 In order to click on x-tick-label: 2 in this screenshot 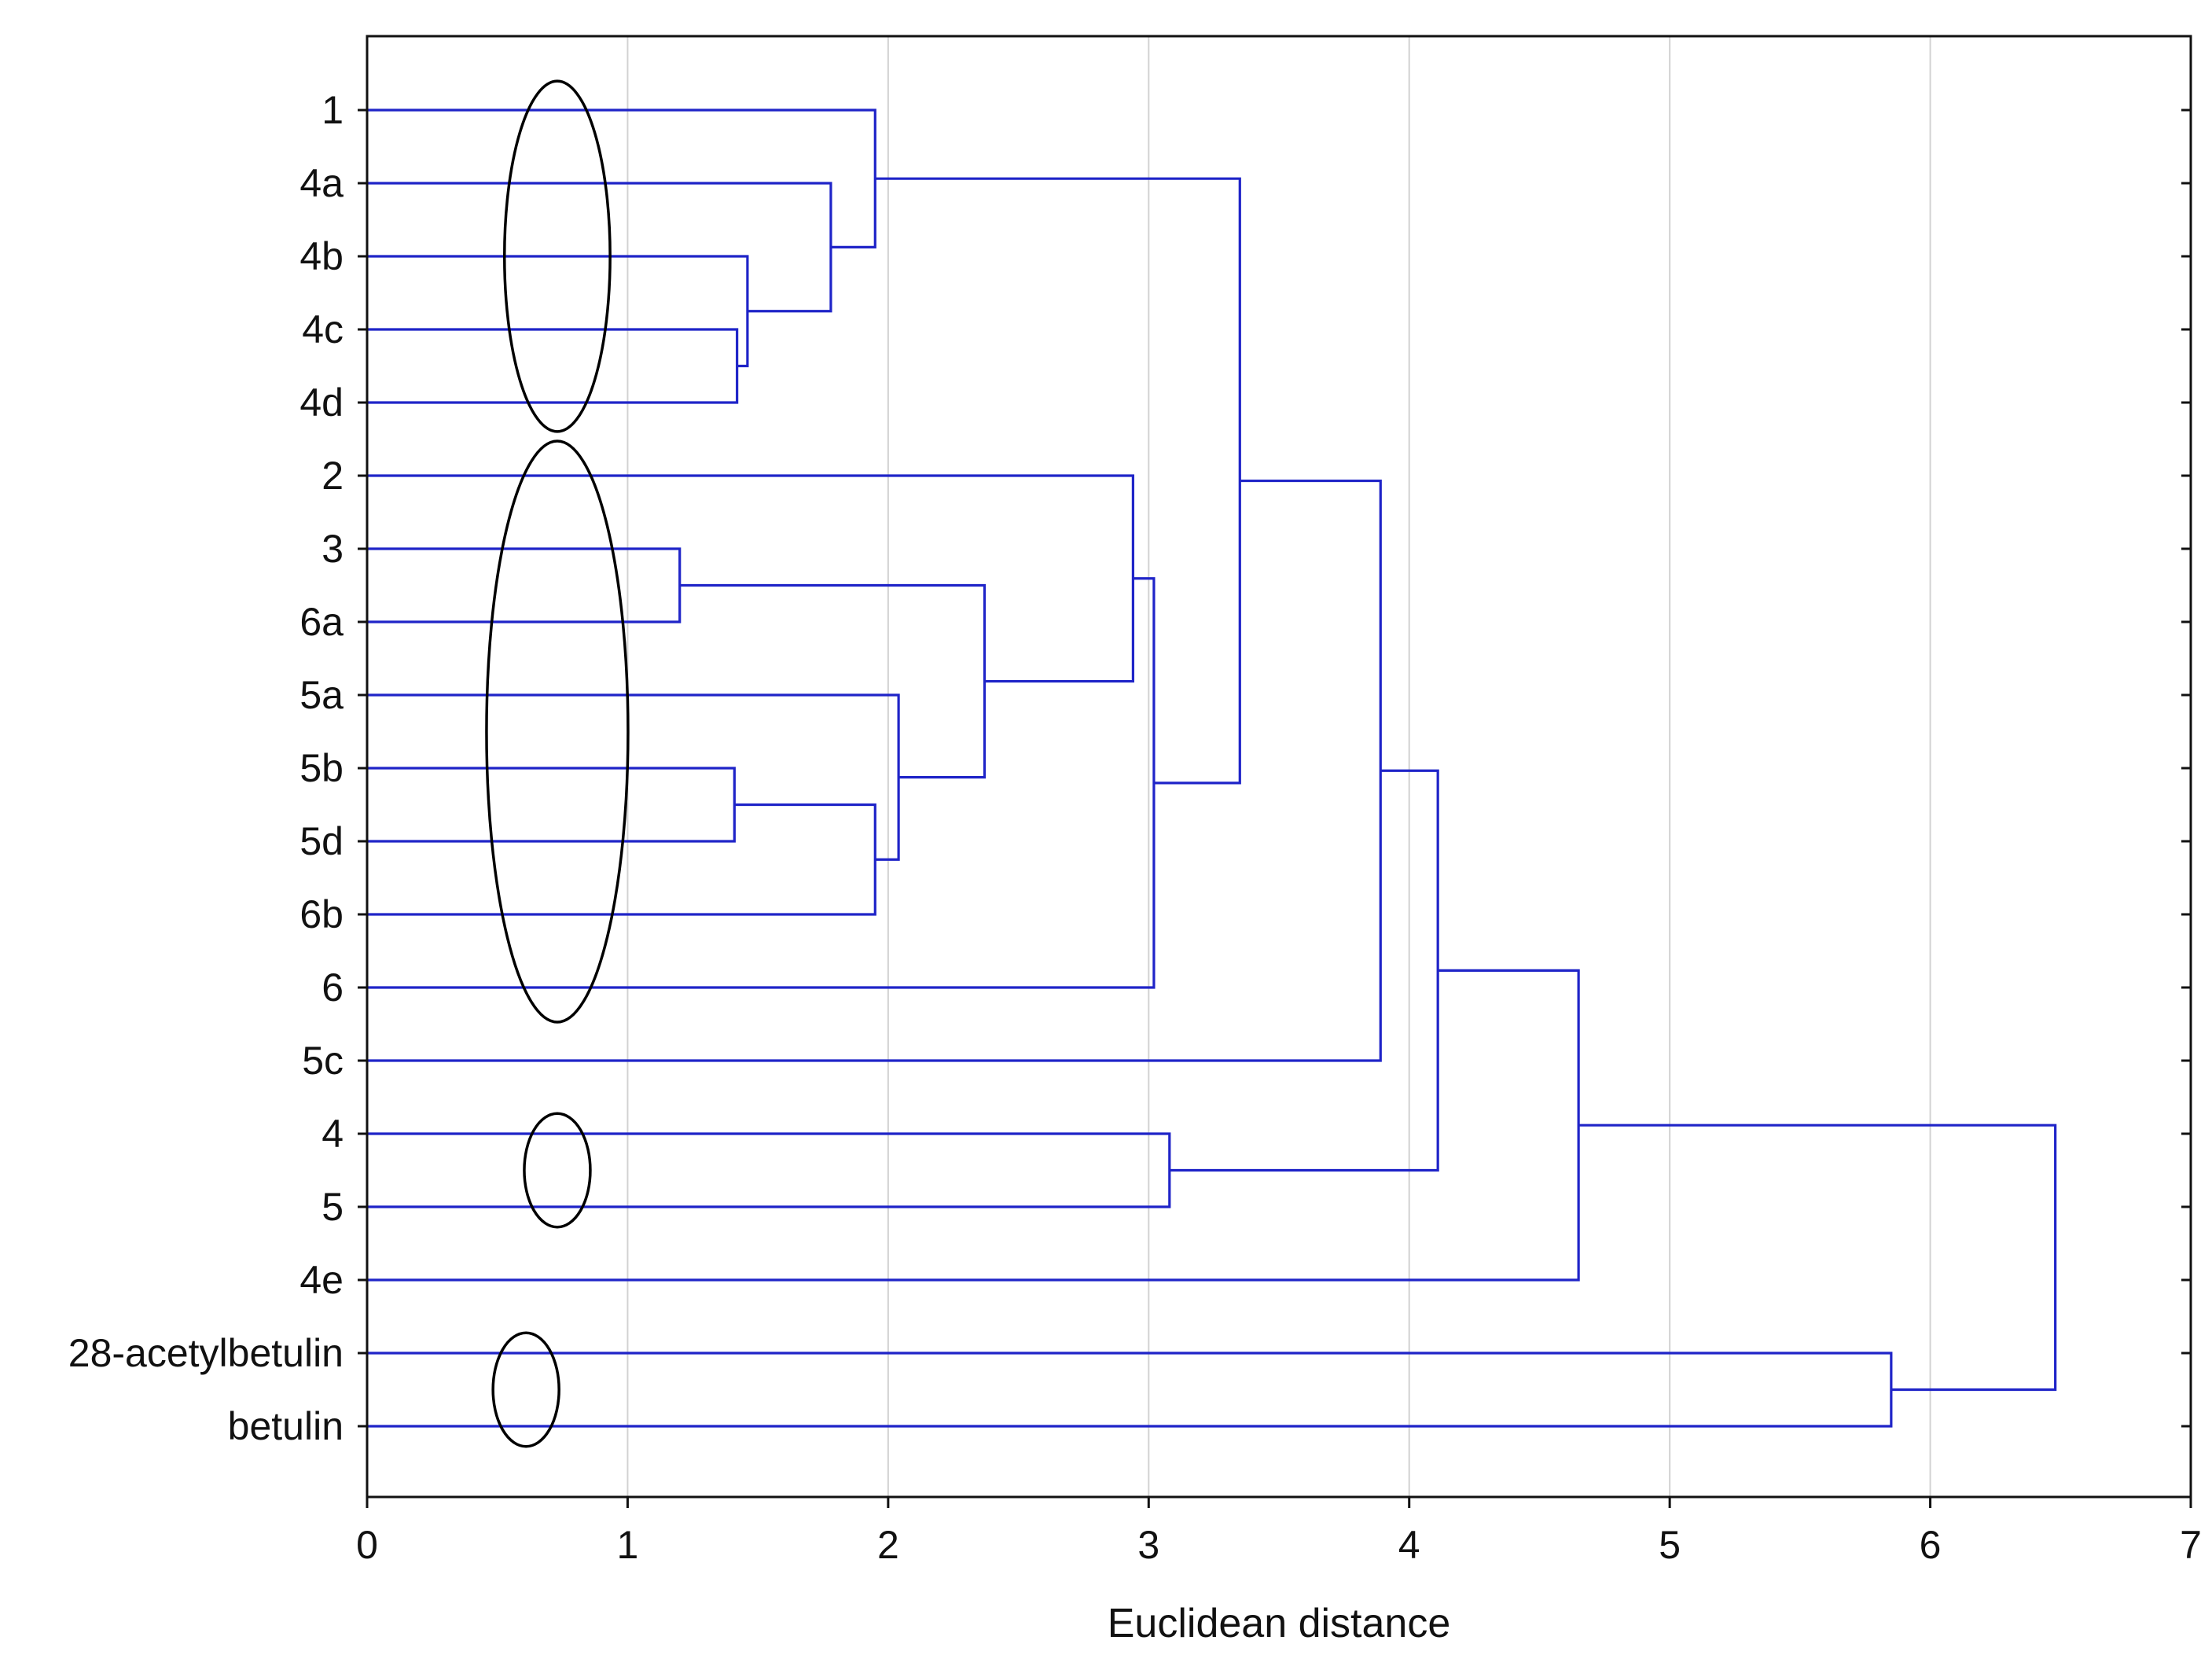, I will do `click(888, 1545)`.